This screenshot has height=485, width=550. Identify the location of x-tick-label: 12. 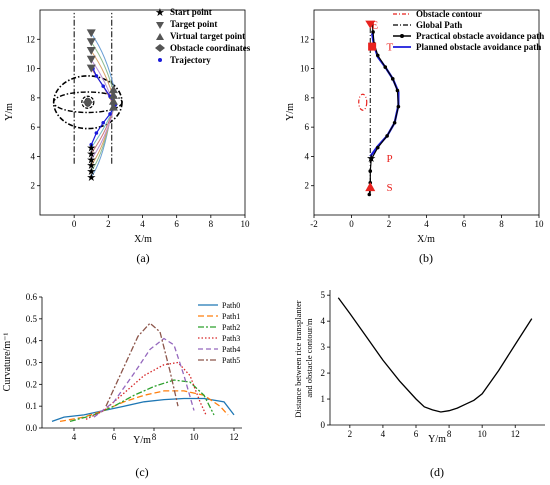
(515, 434).